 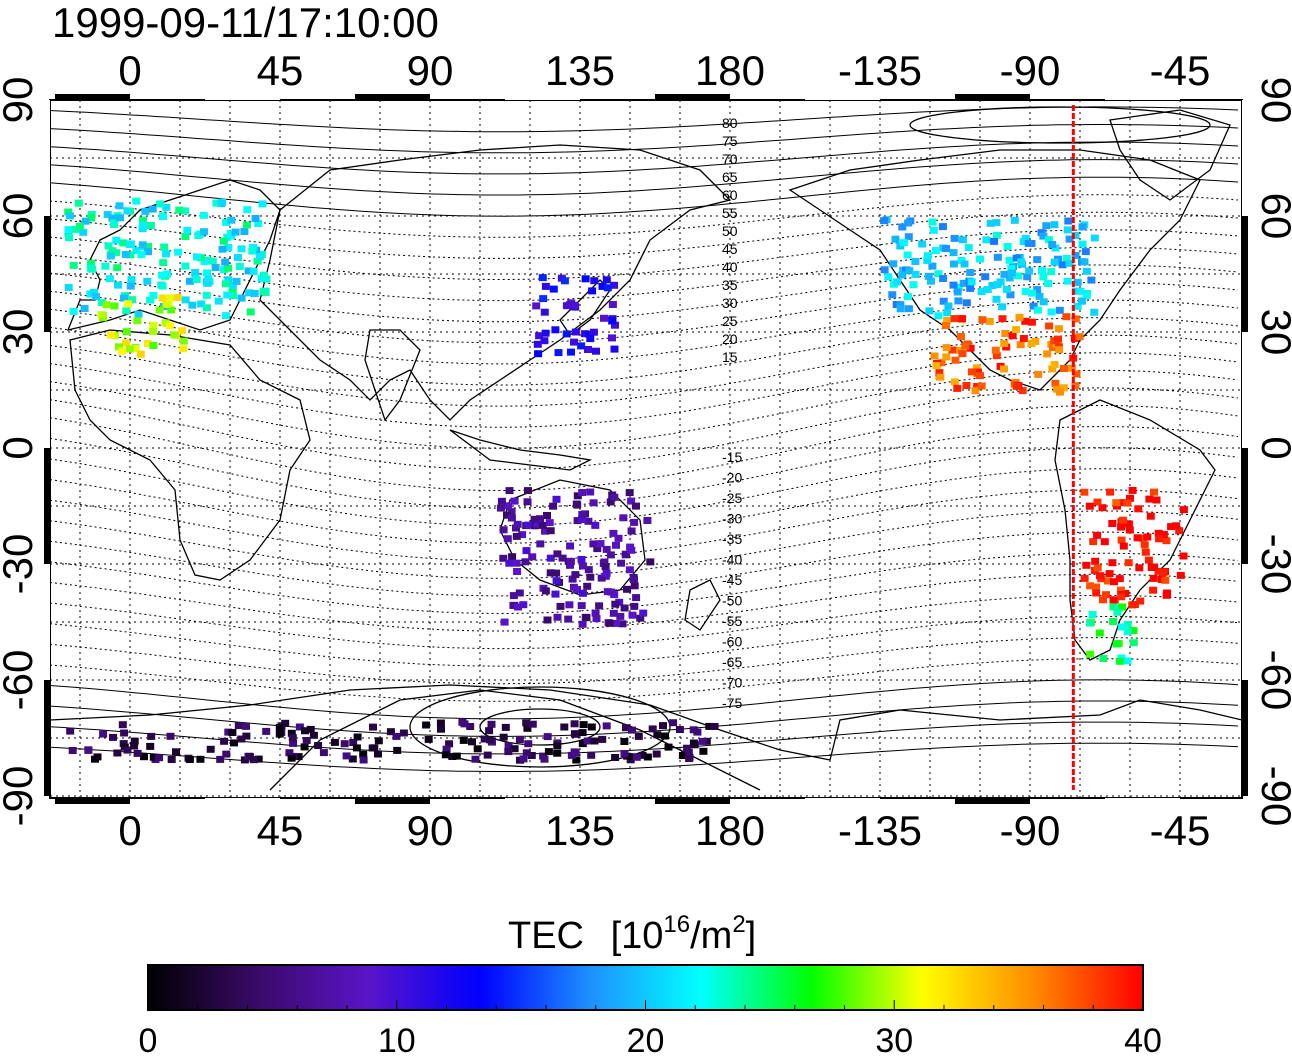 What do you see at coordinates (129, 830) in the screenshot?
I see `longitude-label: 0` at bounding box center [129, 830].